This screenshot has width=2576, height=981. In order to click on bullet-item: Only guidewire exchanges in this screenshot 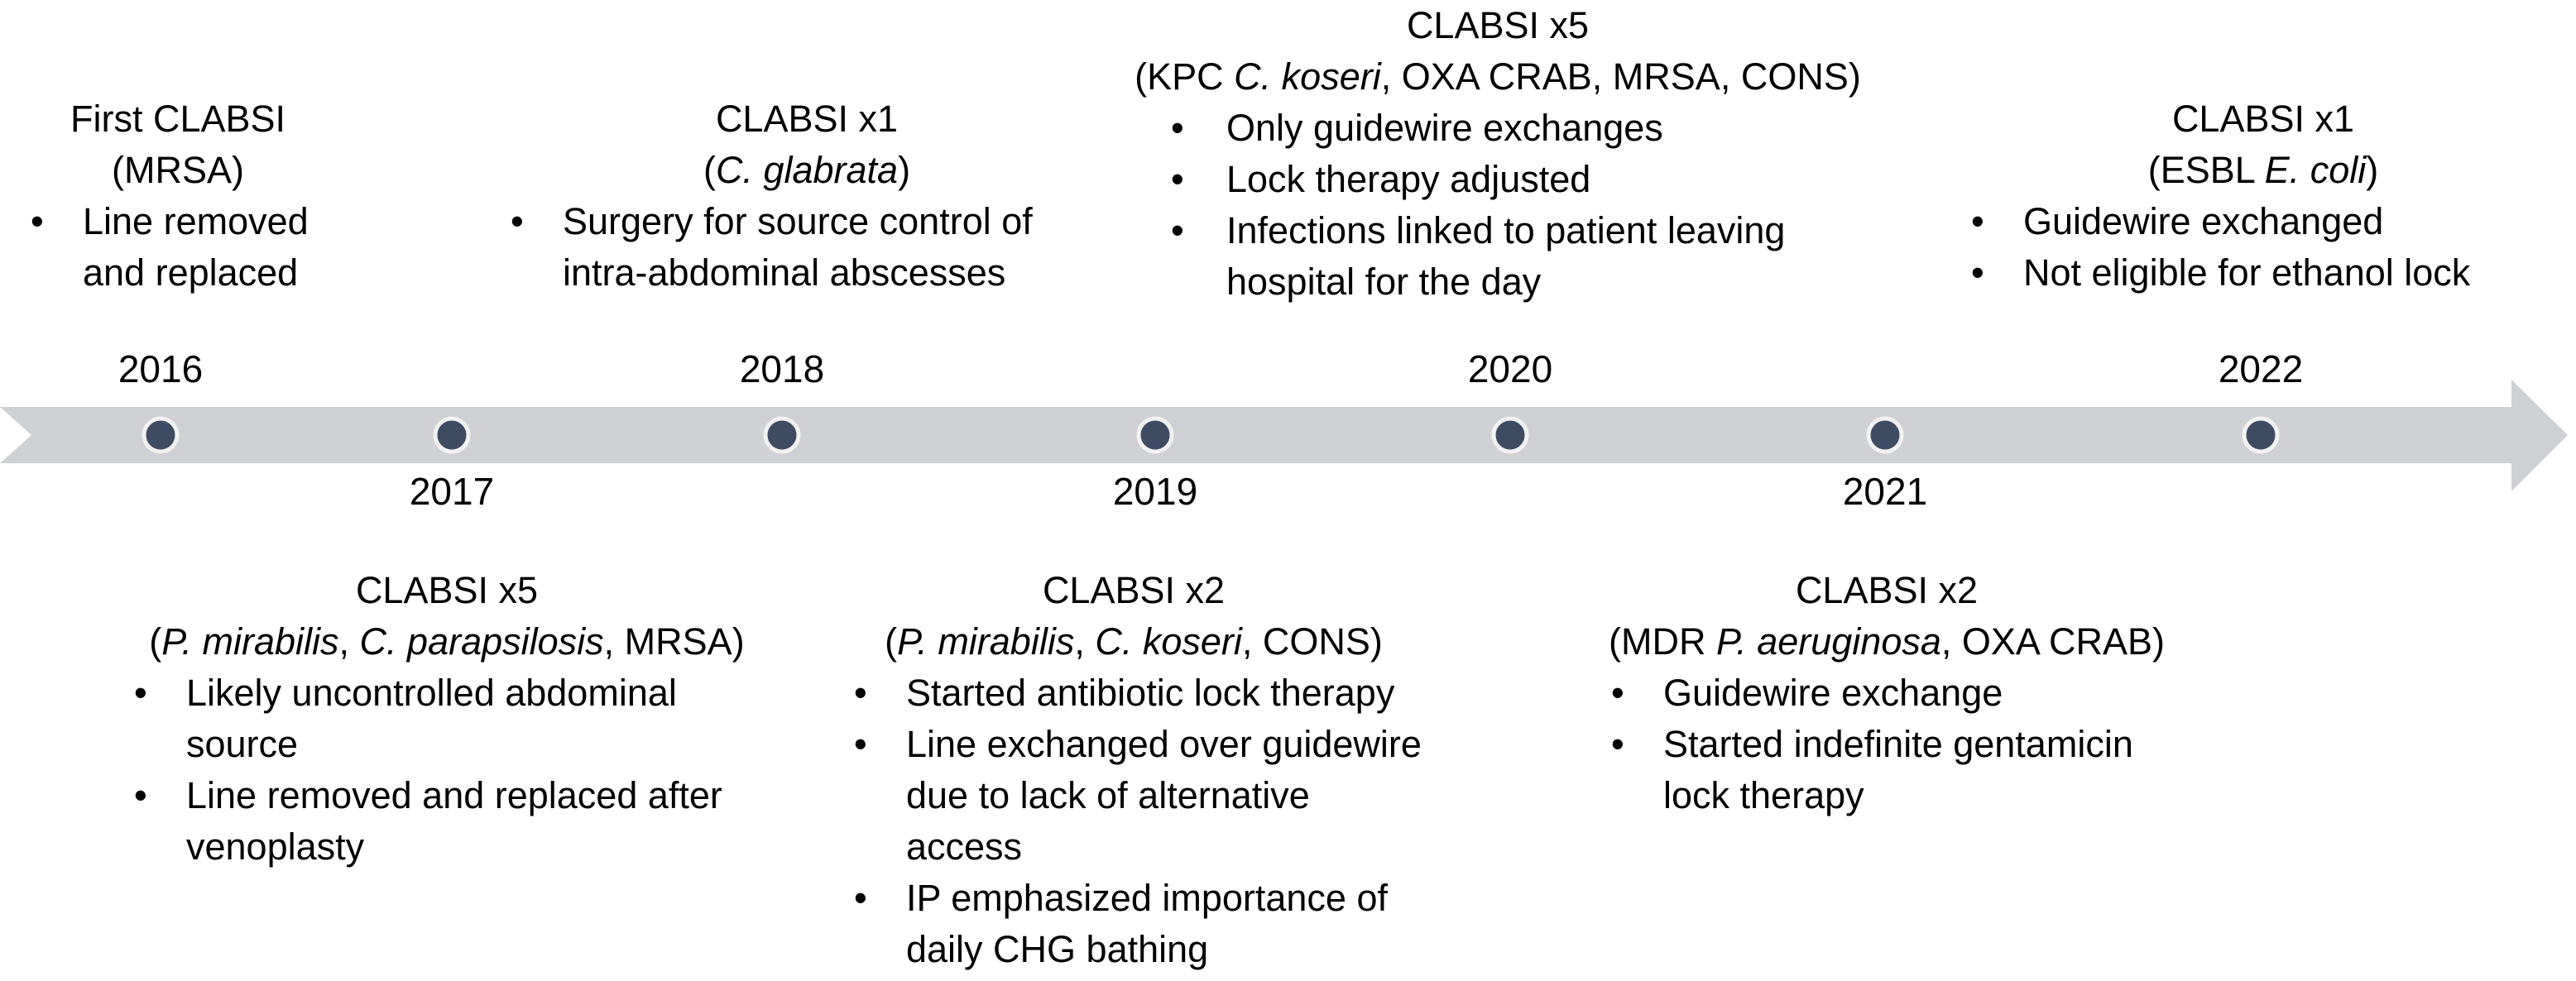, I will do `click(1498, 128)`.